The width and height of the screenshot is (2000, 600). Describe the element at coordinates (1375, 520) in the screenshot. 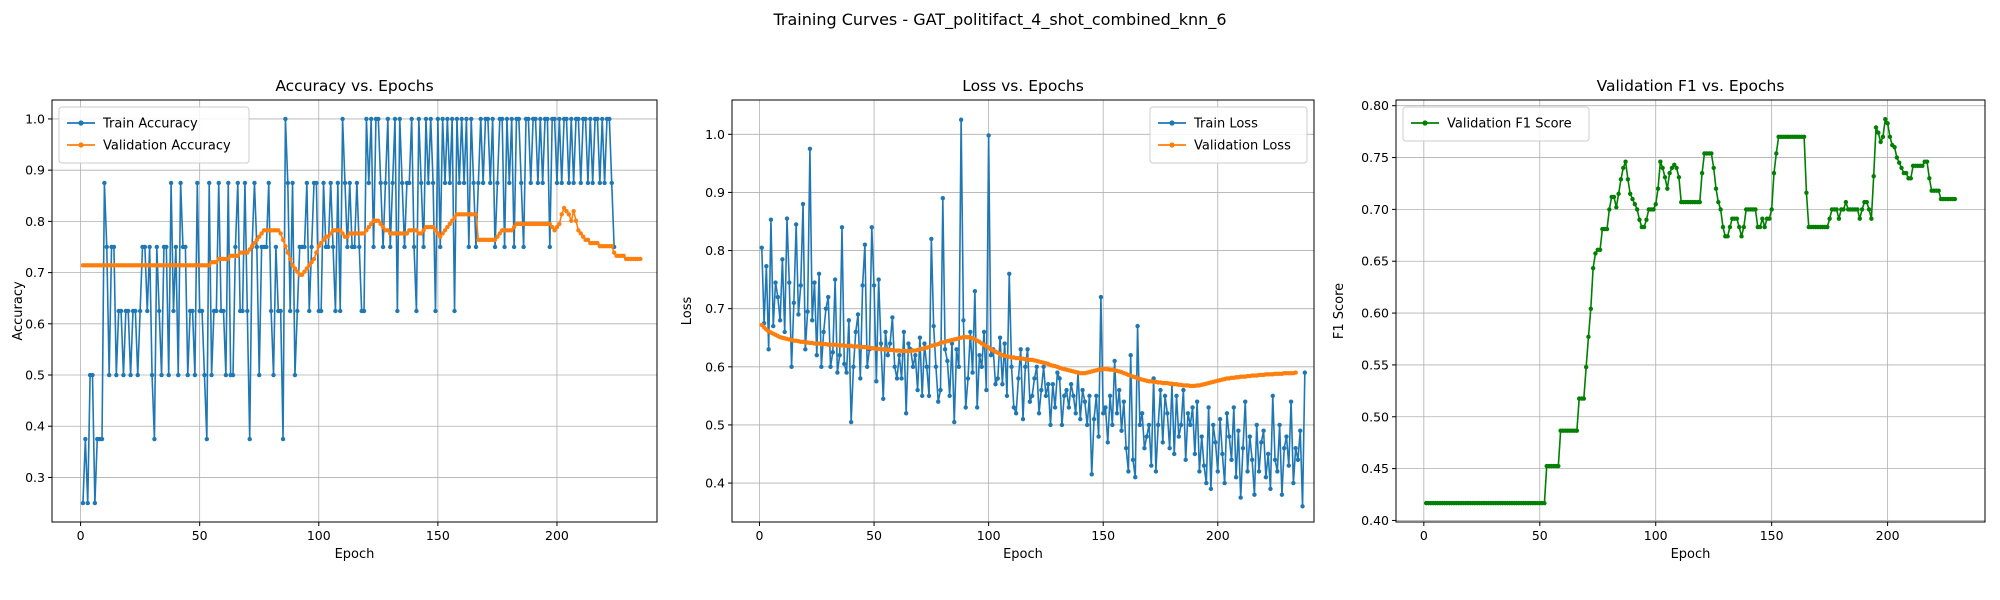

I see `y-tick-label: 0.40` at that location.